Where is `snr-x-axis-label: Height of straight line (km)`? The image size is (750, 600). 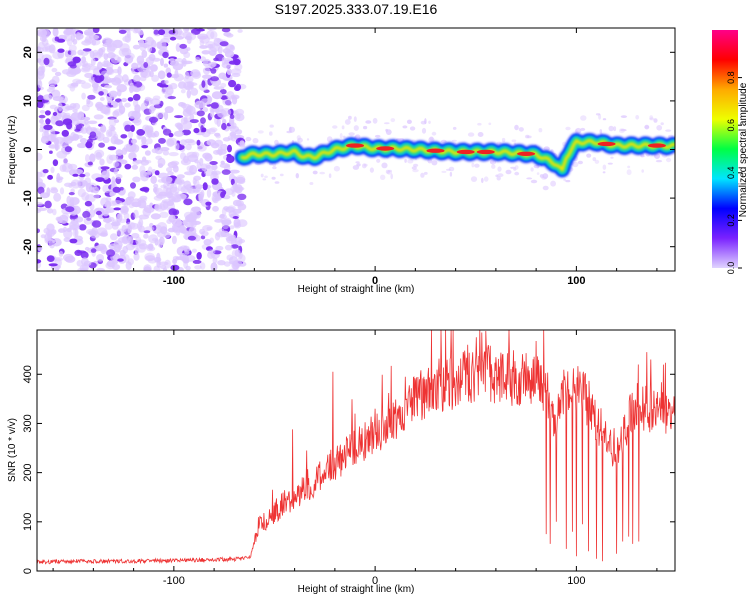 snr-x-axis-label: Height of straight line (km) is located at coordinates (356, 589).